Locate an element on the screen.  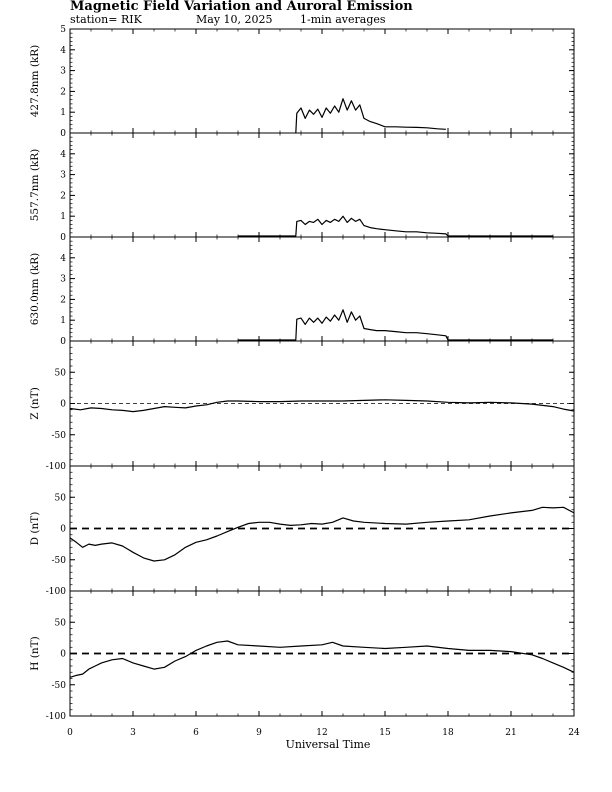
y-axis-label: D (nT) is located at coordinates (35, 529).